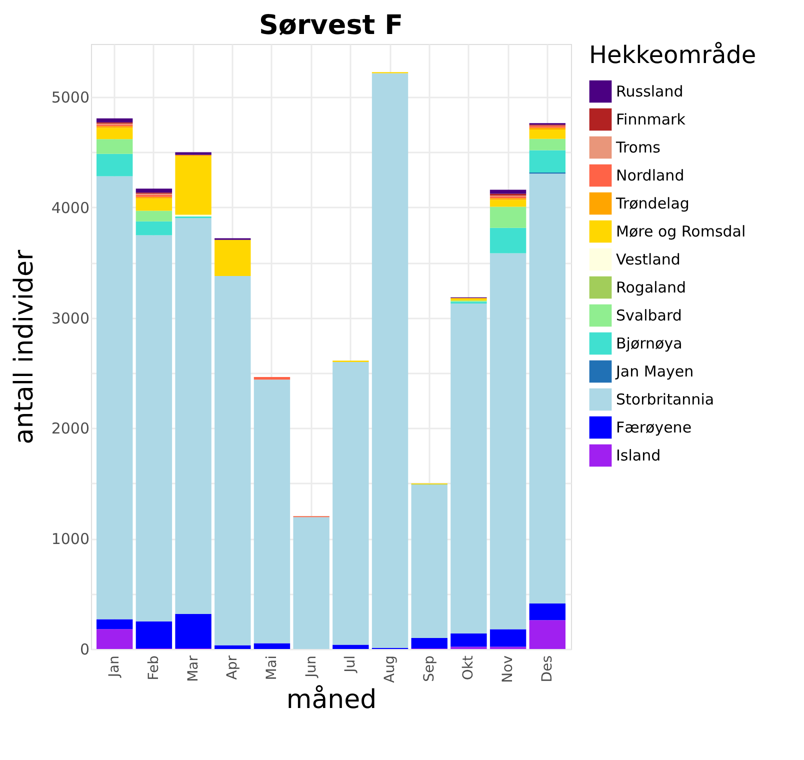 This screenshot has height=760, width=804. Describe the element at coordinates (638, 147) in the screenshot. I see `legend-label: Troms` at that location.